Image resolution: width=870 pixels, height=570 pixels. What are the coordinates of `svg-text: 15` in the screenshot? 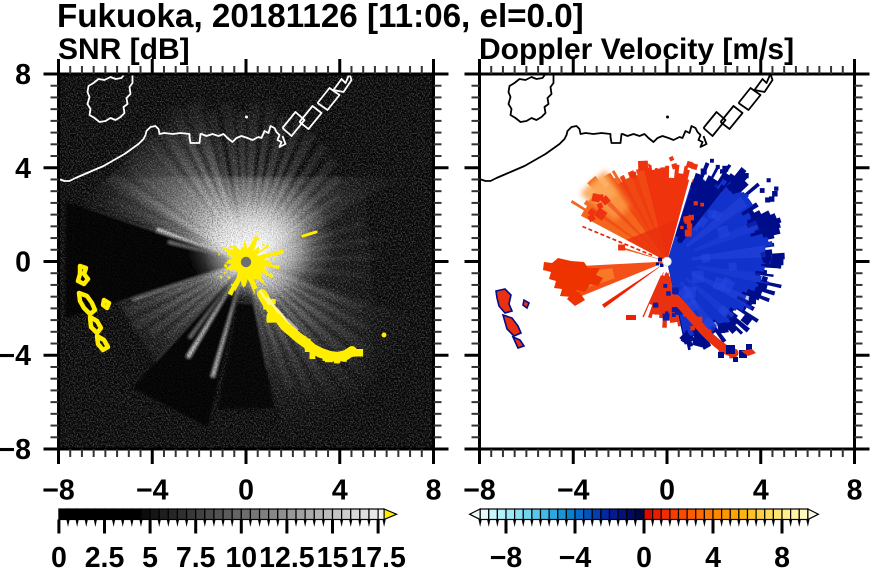 It's located at (333, 556).